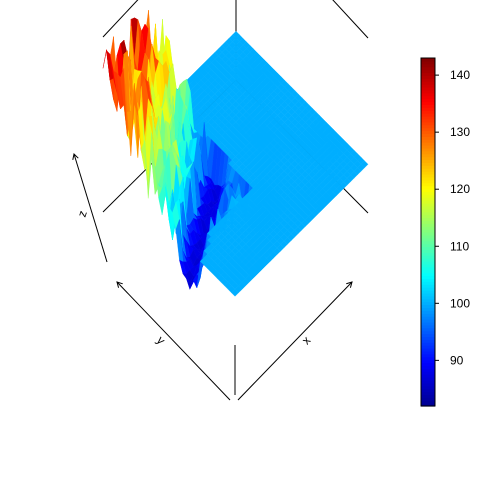 This screenshot has height=485, width=480. What do you see at coordinates (460, 75) in the screenshot?
I see `colorbar-tick-label: 140` at bounding box center [460, 75].